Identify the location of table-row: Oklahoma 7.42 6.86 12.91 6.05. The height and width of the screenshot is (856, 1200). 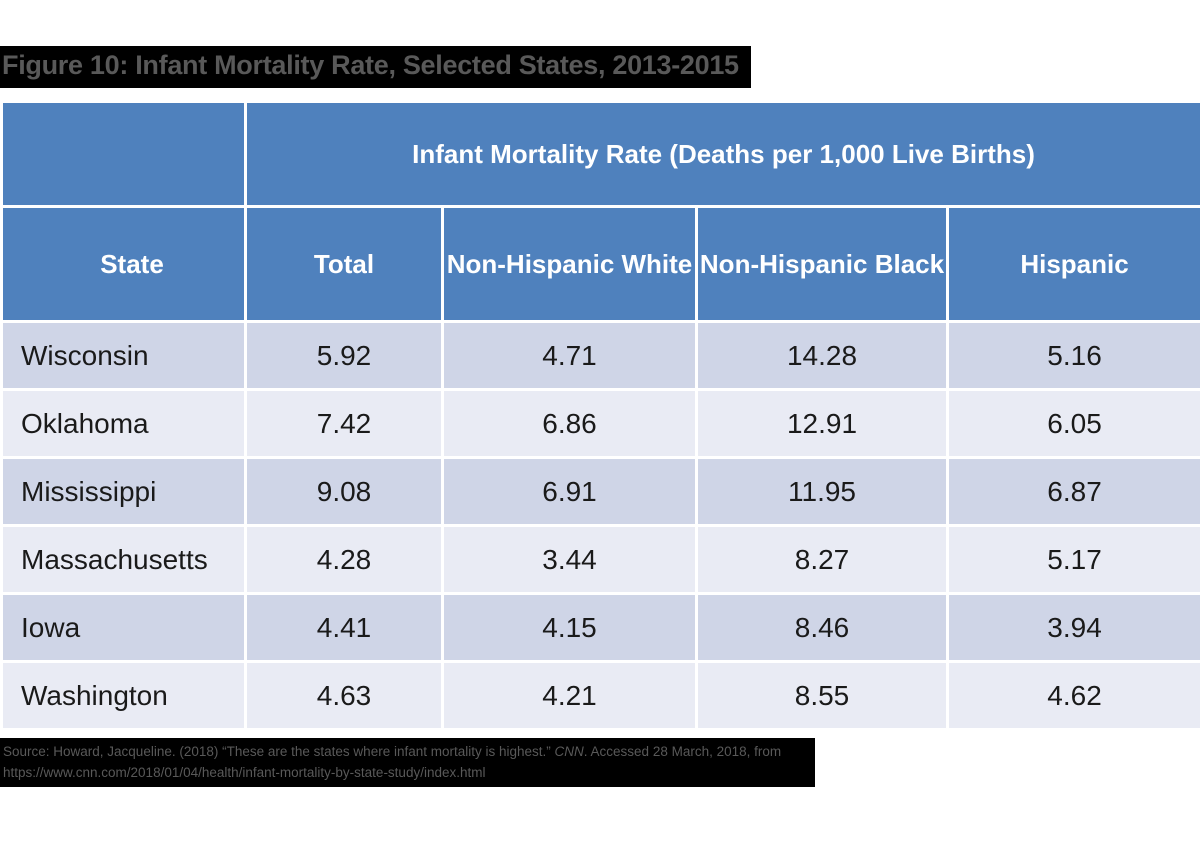
(600, 423).